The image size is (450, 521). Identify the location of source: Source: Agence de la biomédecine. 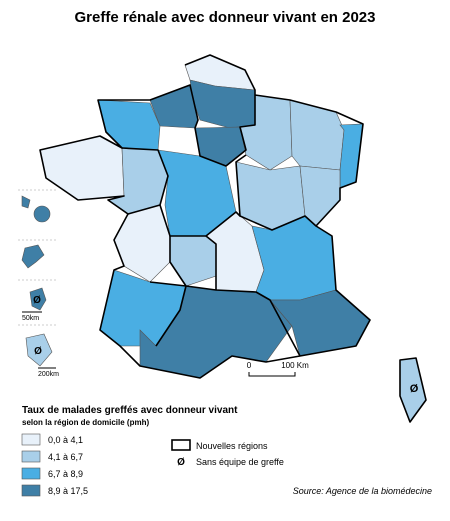
(362, 491).